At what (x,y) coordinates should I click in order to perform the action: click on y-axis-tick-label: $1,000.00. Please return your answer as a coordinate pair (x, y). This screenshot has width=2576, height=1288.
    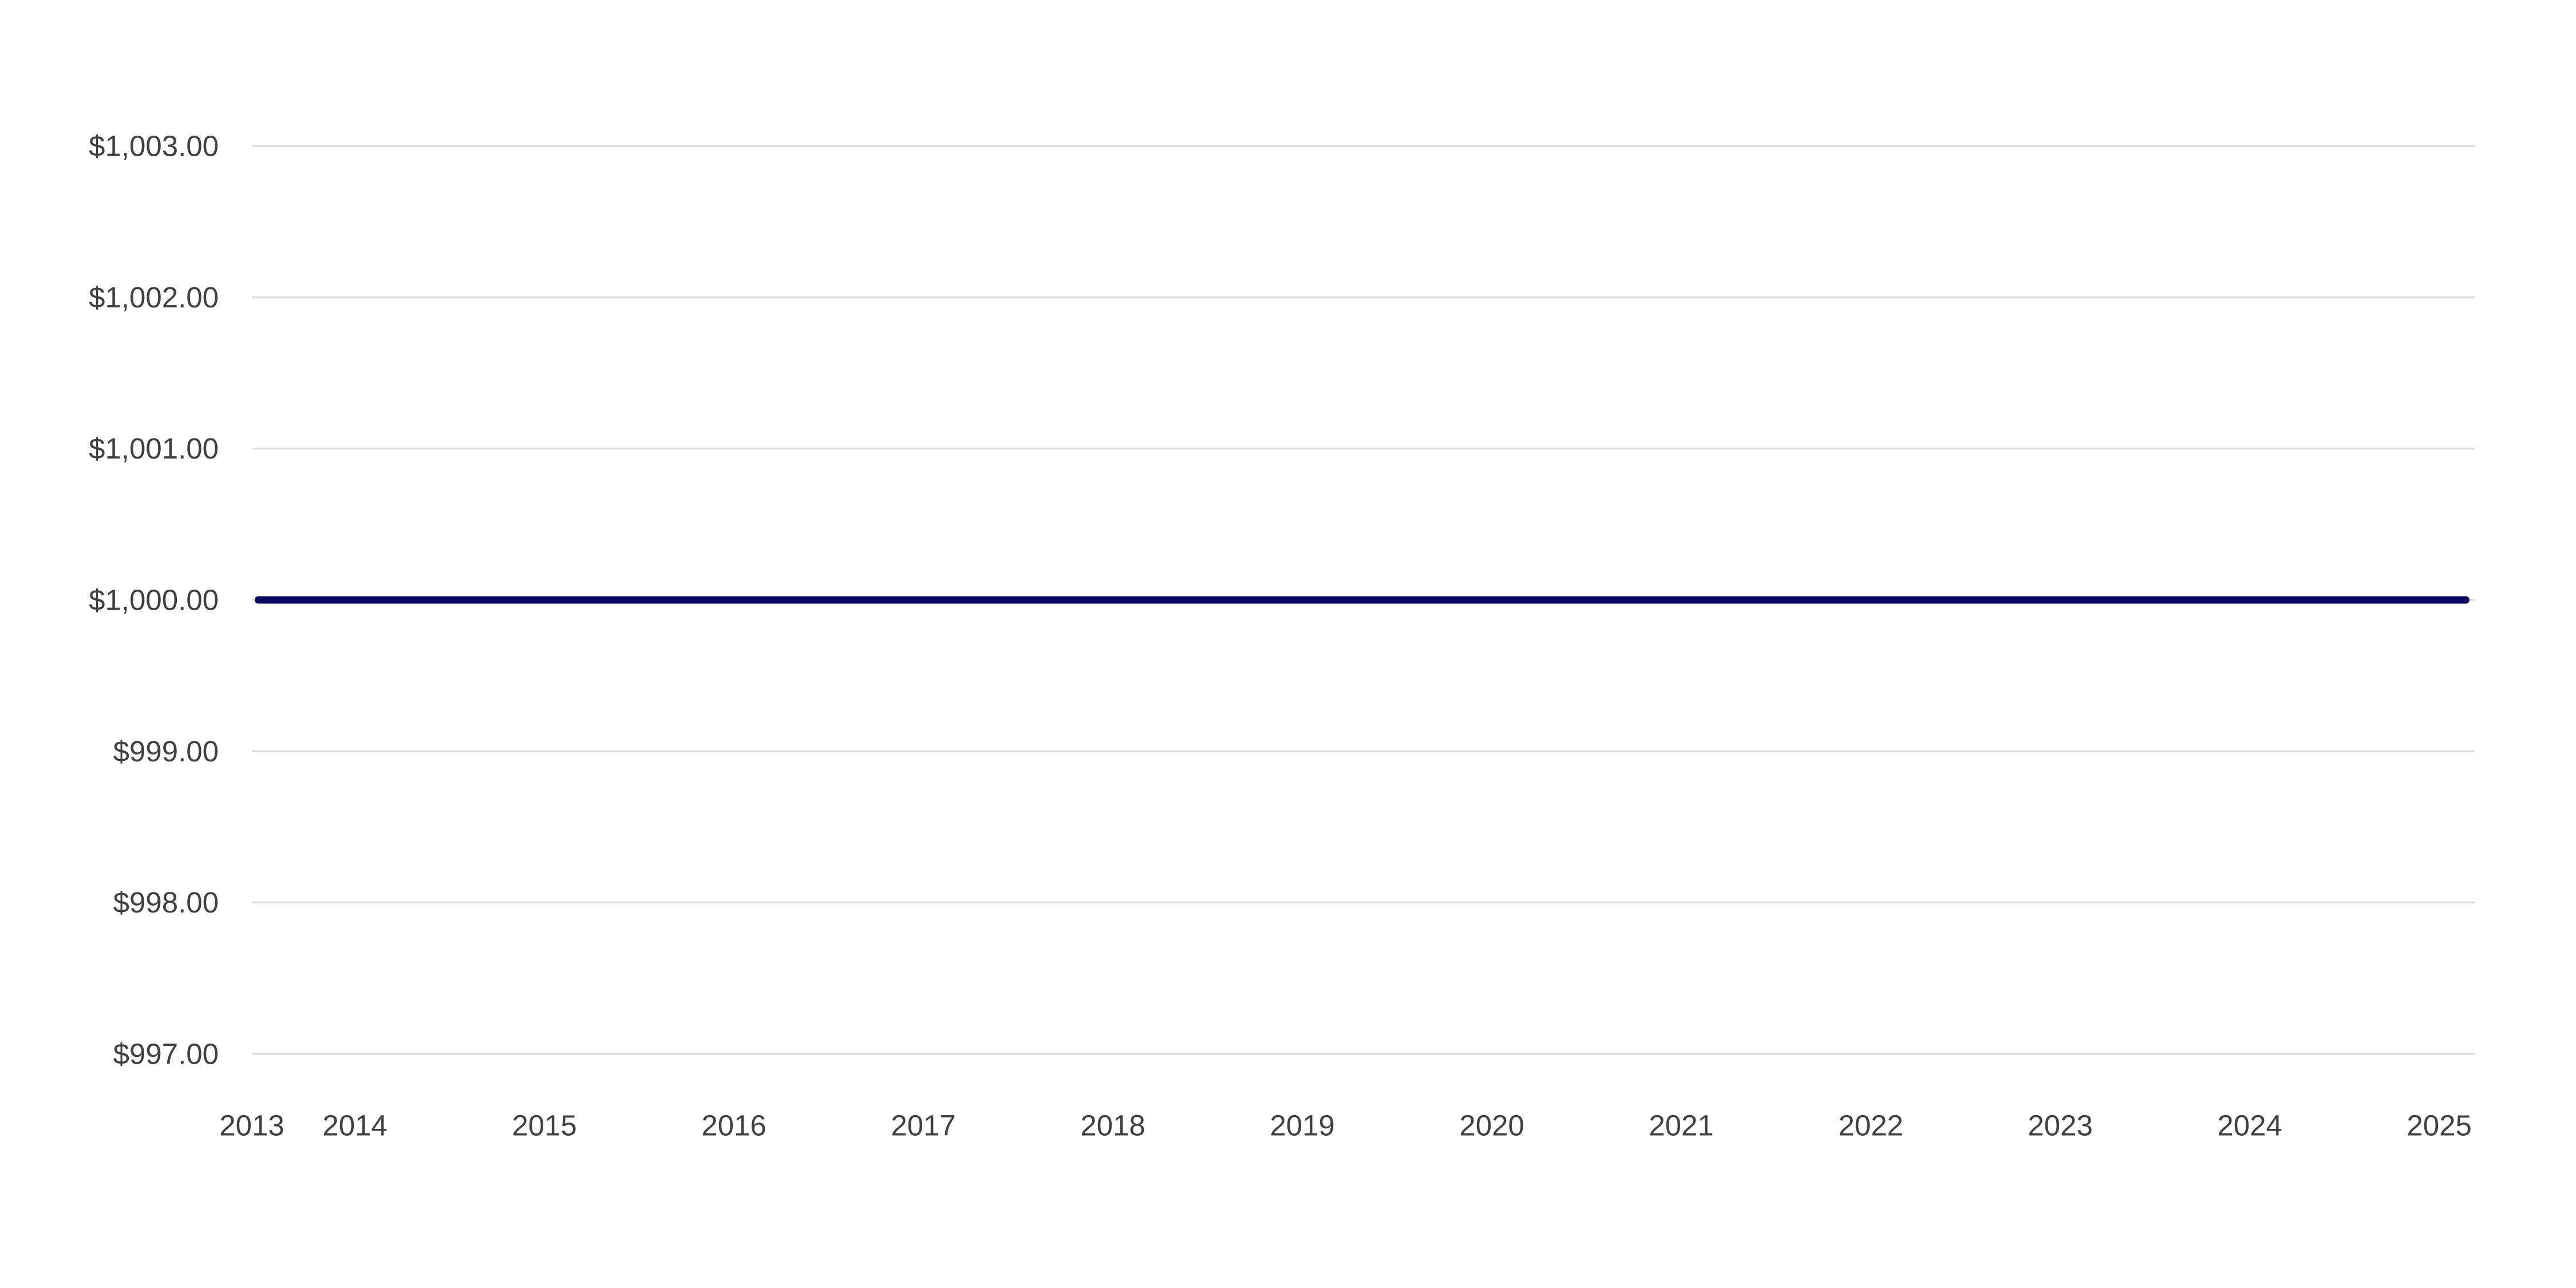
    Looking at the image, I should click on (154, 600).